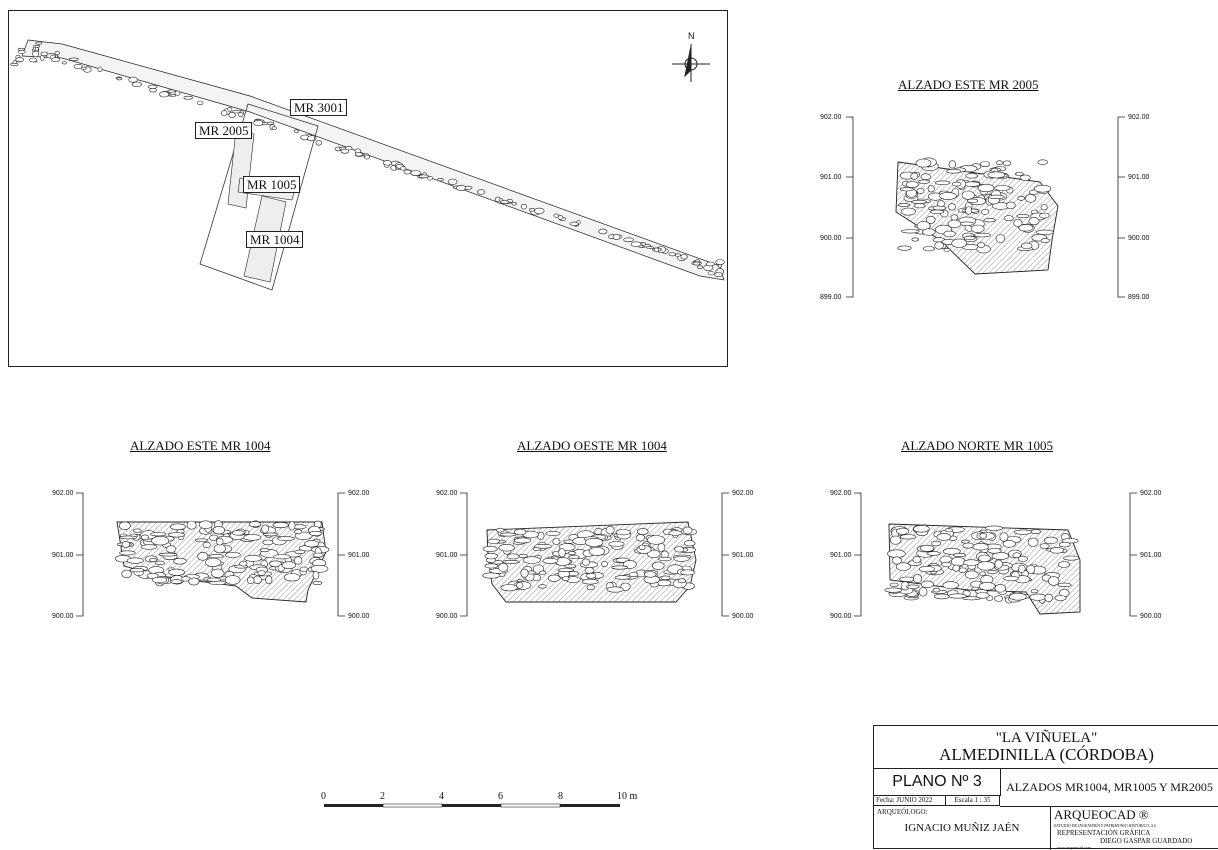 This screenshot has width=1218, height=850. What do you see at coordinates (1151, 493) in the screenshot?
I see `scale-right-e1005-902: 902.00` at bounding box center [1151, 493].